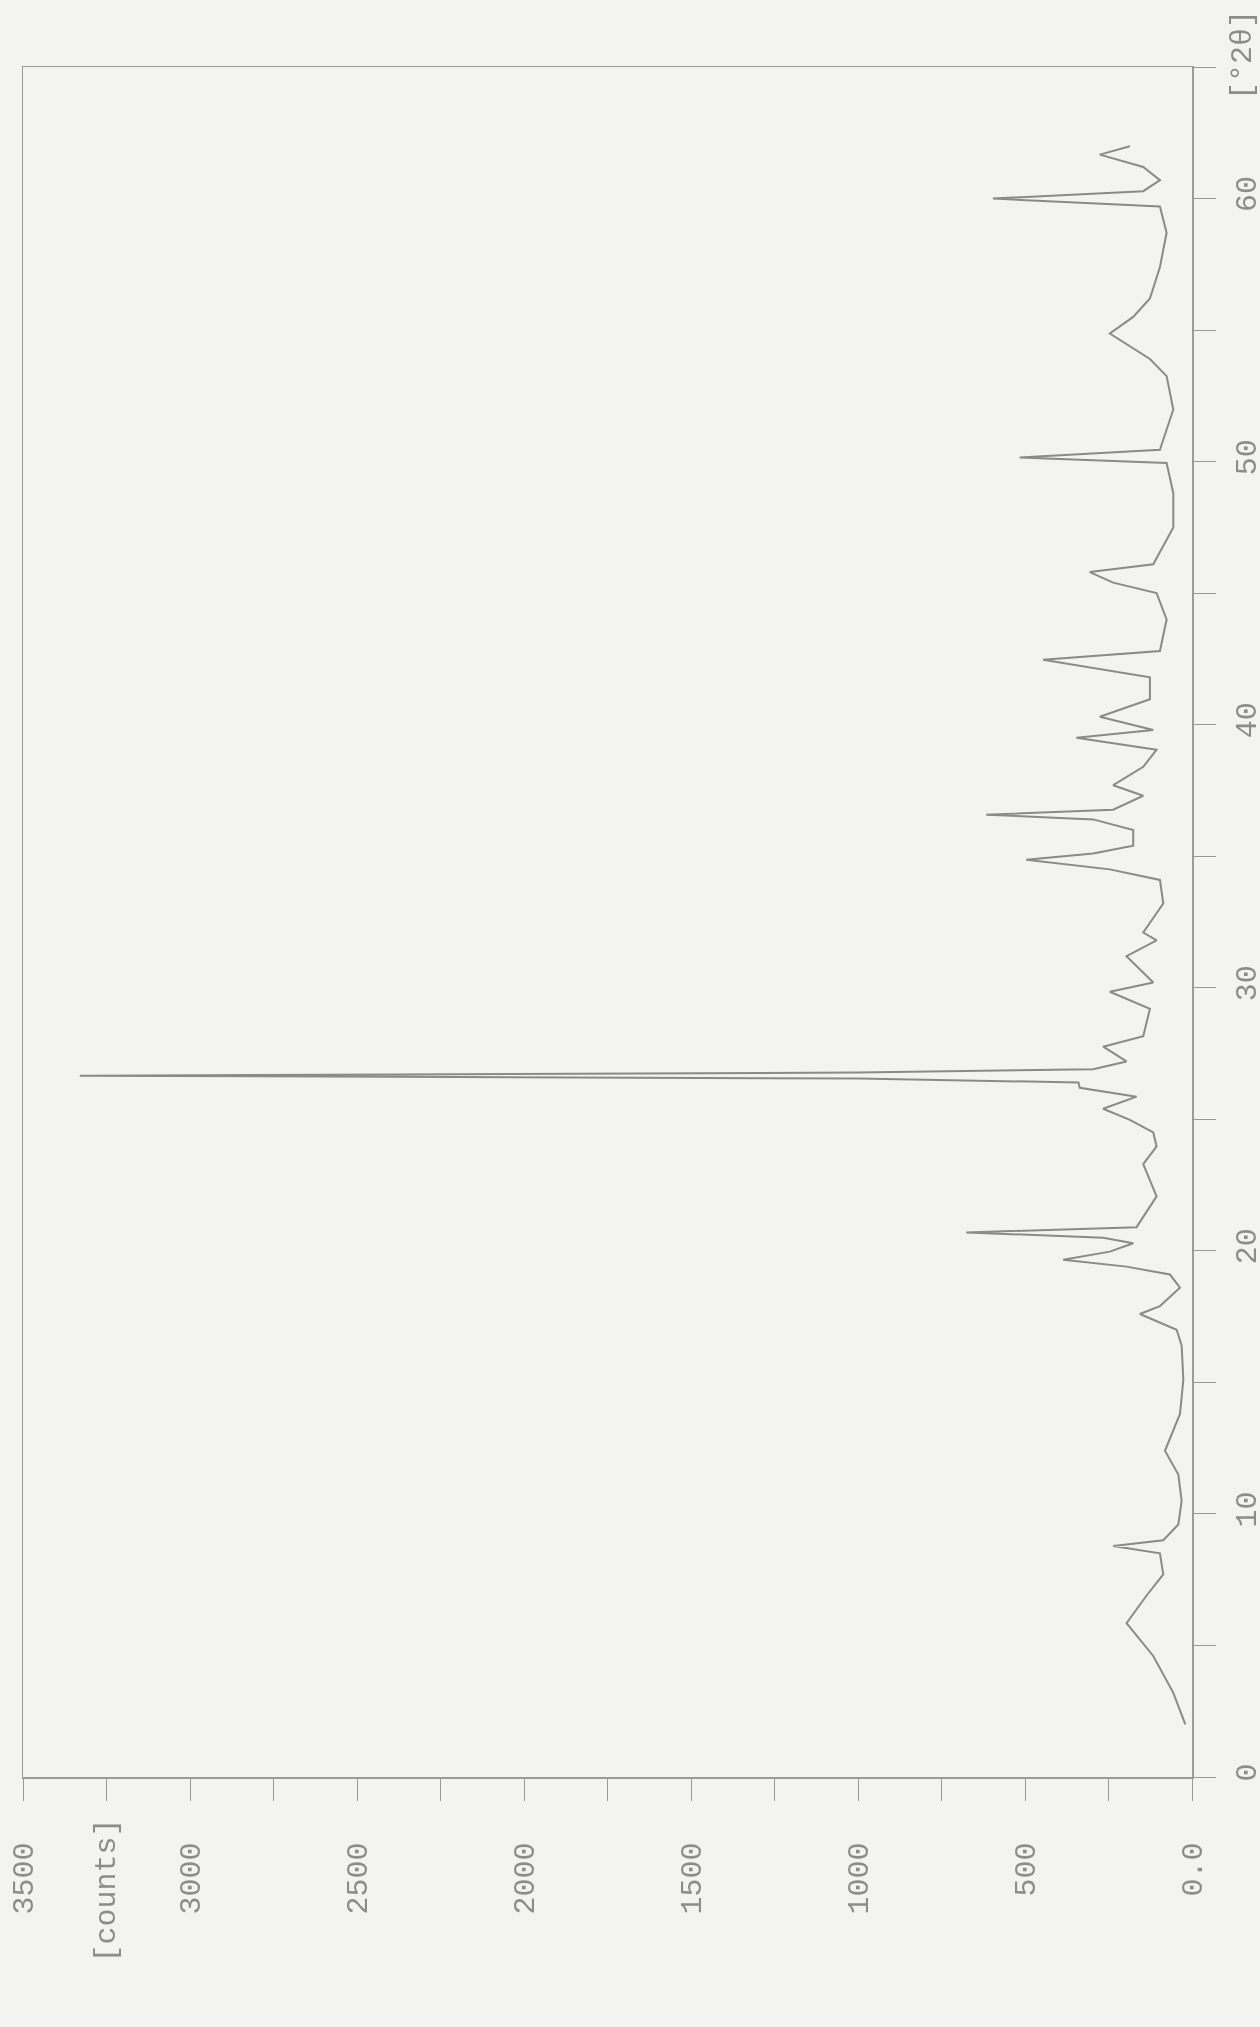 The height and width of the screenshot is (2027, 1260). Describe the element at coordinates (24, 1878) in the screenshot. I see `x-tick-label: 3500` at that location.